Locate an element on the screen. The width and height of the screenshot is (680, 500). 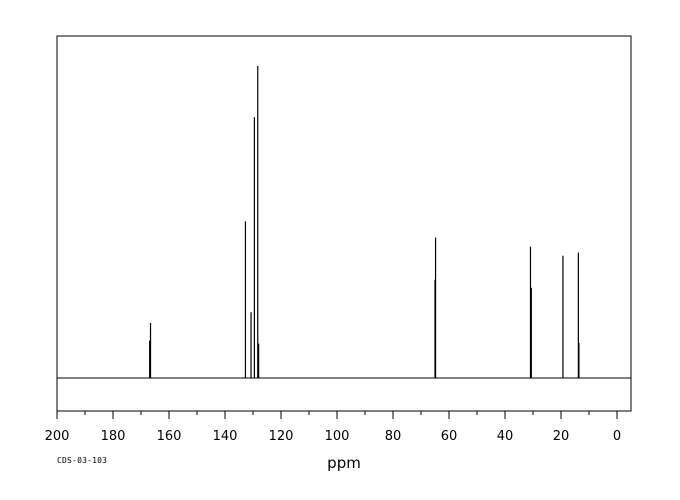
x-axis-label: ppm is located at coordinates (344, 463).